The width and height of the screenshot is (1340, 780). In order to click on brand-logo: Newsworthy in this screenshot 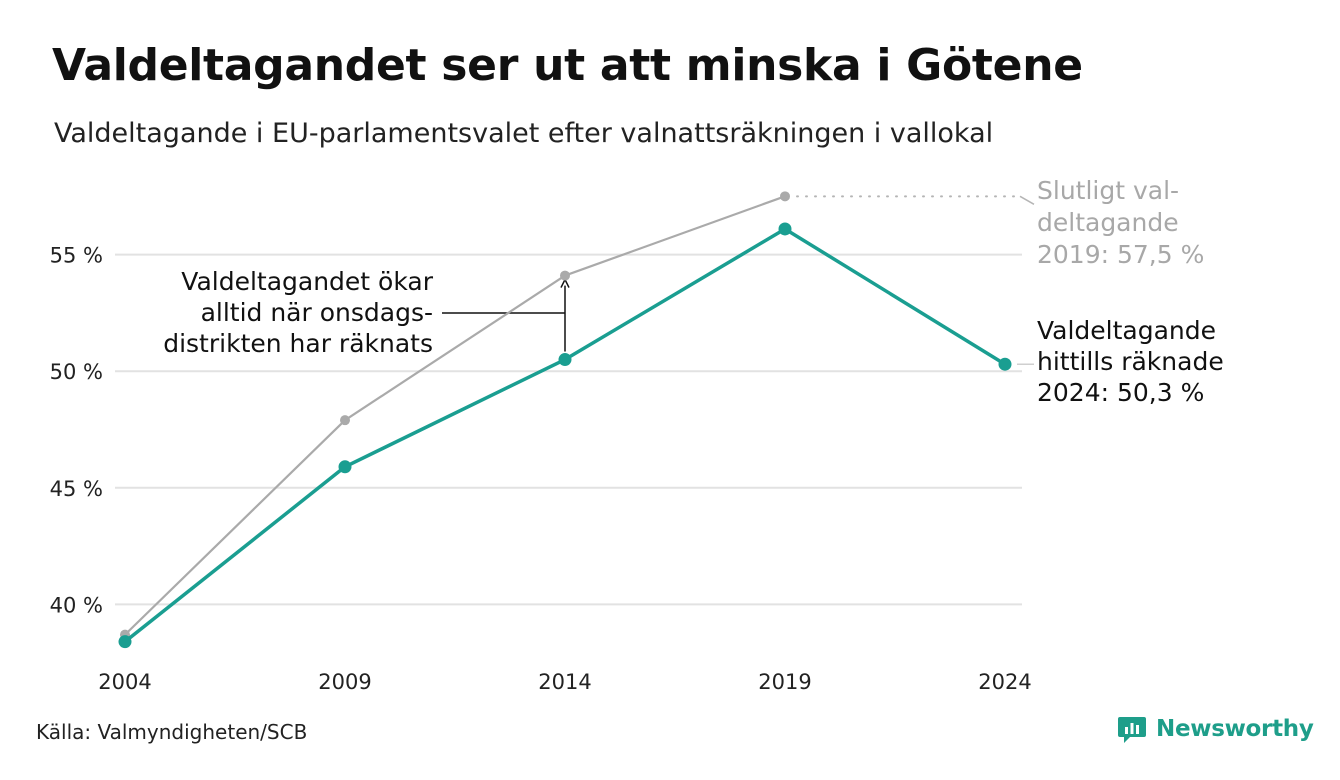, I will do `click(1216, 729)`.